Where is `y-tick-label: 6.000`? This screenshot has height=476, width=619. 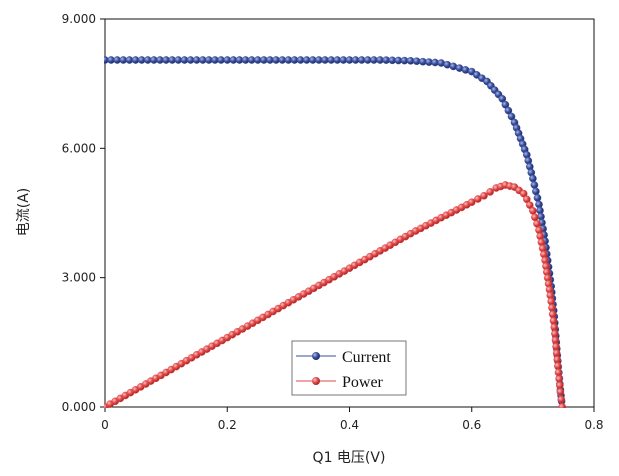
y-tick-label: 6.000 is located at coordinates (79, 148).